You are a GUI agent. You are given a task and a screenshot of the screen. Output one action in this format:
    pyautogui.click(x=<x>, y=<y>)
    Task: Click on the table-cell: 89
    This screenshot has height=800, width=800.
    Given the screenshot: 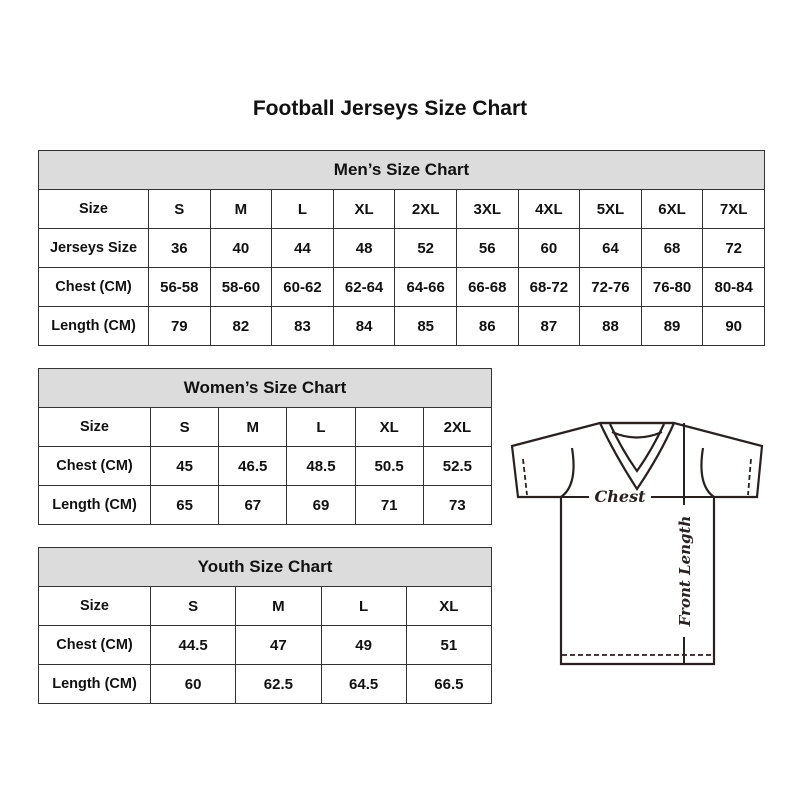 What is the action you would take?
    pyautogui.click(x=672, y=326)
    